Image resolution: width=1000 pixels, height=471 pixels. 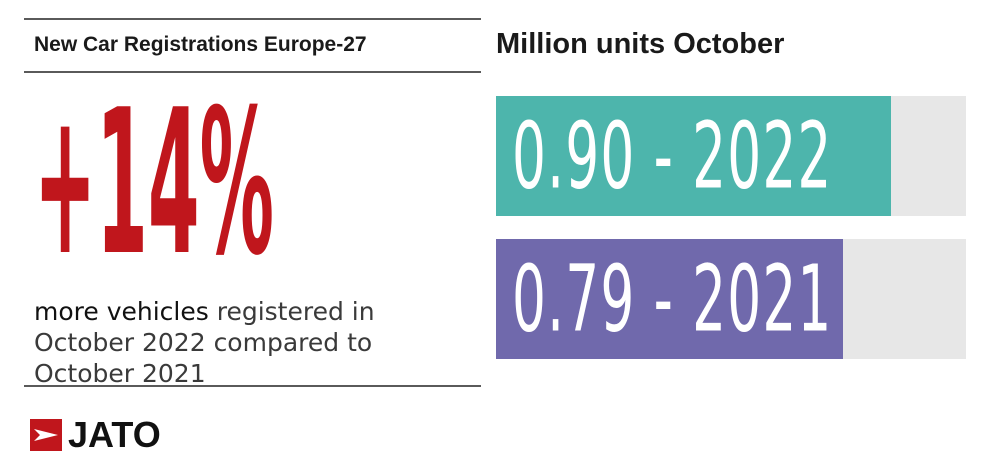 I want to click on headline-percentage-text: +14%, so click(x=154, y=175).